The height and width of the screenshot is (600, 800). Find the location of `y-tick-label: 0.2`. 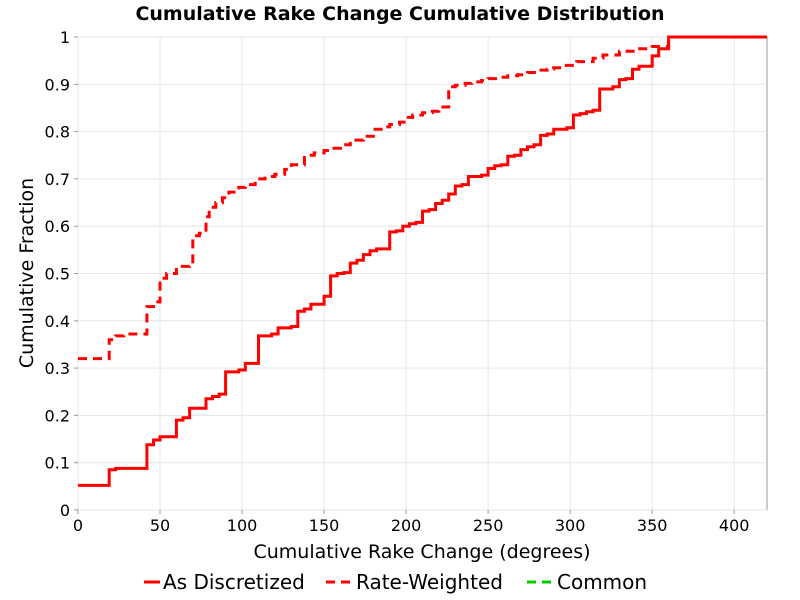

y-tick-label: 0.2 is located at coordinates (57, 415).